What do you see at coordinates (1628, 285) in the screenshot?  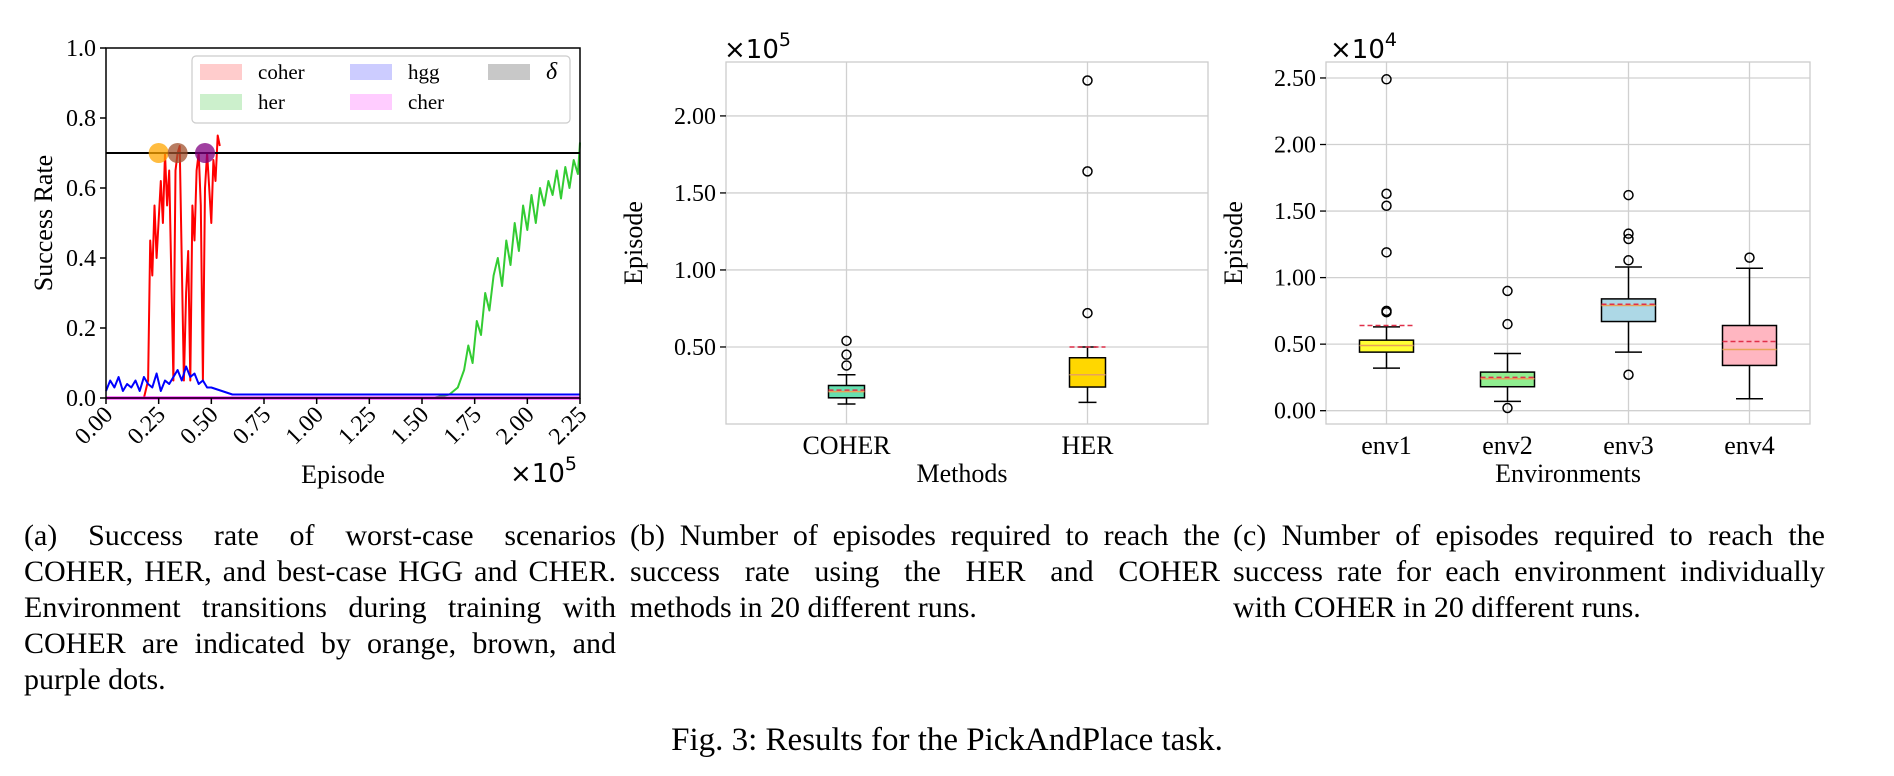 I see `box-env3` at bounding box center [1628, 285].